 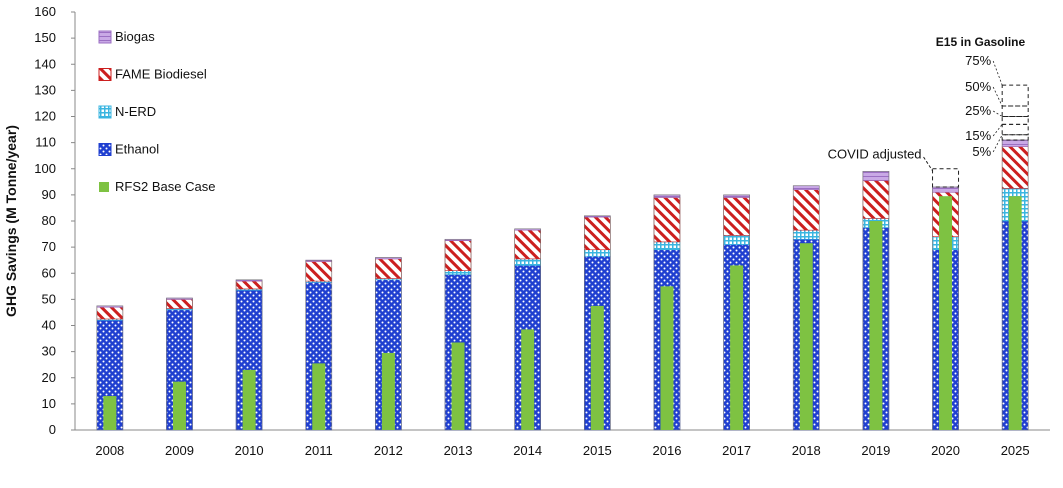 I want to click on y-tick-label: 130, so click(x=45, y=89).